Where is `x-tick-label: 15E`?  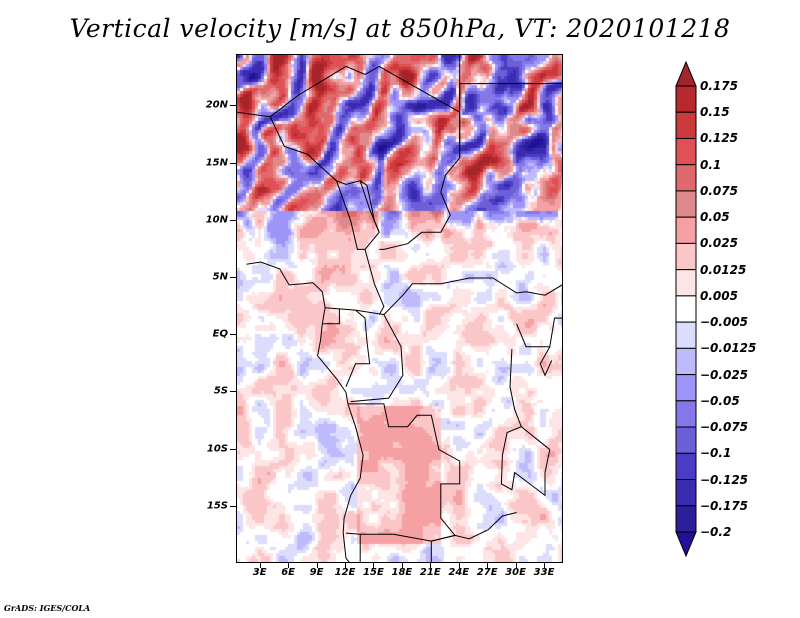 x-tick-label: 15E is located at coordinates (373, 572).